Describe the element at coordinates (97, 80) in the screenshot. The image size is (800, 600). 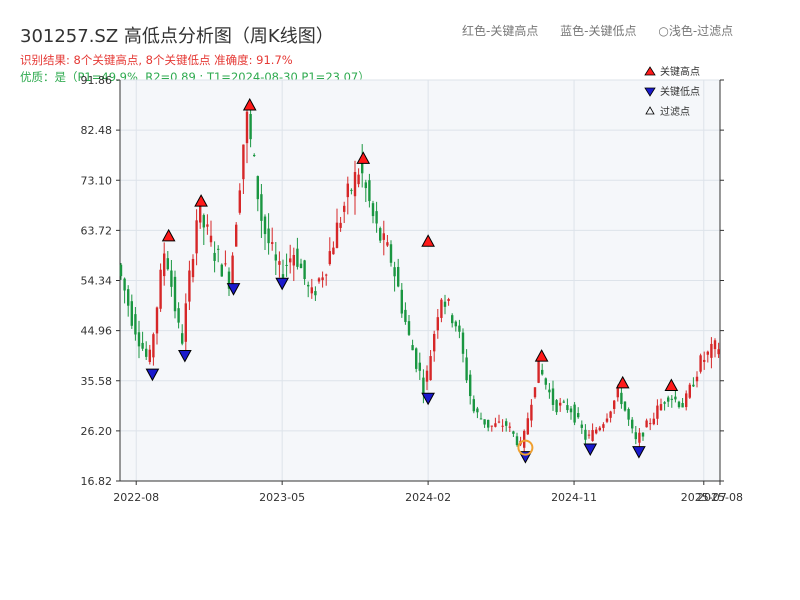
I see `y-tick-label: 91.86` at that location.